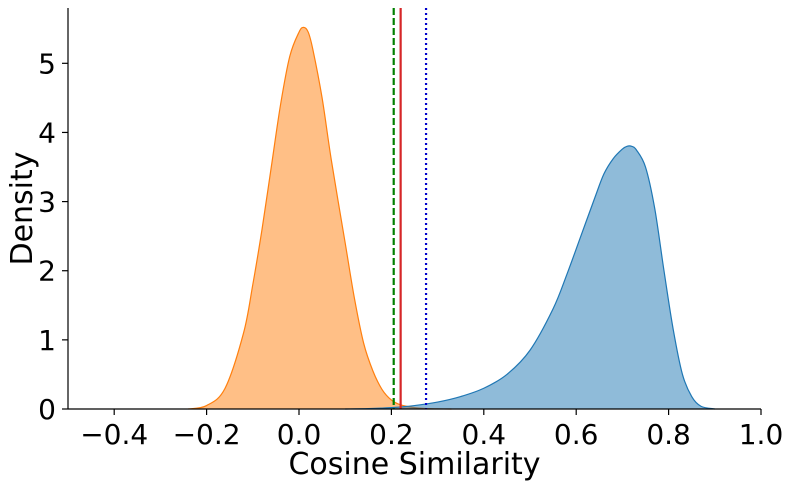 The image size is (793, 488). Describe the element at coordinates (47, 340) in the screenshot. I see `y-tick-label: 1` at that location.